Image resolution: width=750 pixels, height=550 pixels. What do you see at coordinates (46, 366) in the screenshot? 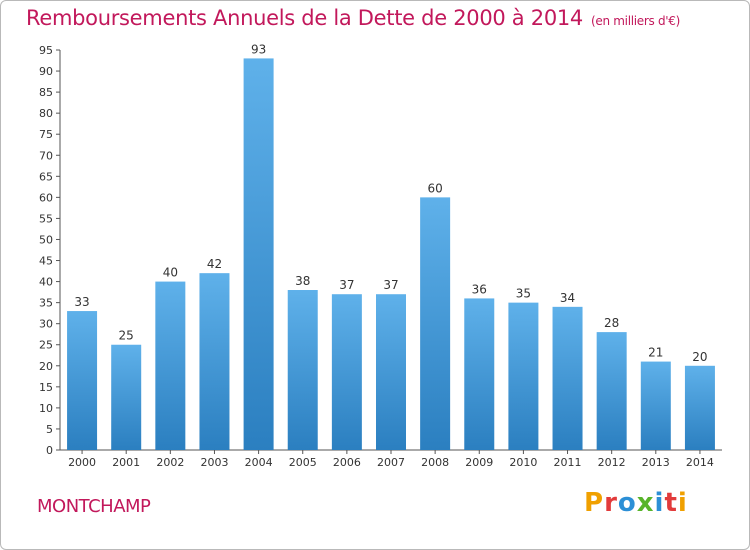
I see `y-tick-label: 20` at bounding box center [46, 366].